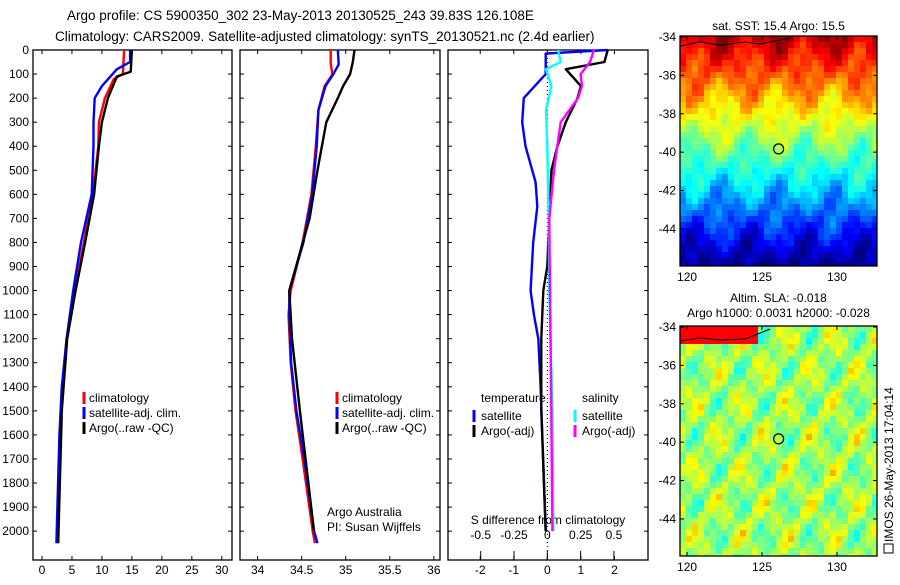 The image size is (900, 585). Describe the element at coordinates (574, 290) in the screenshot. I see `series-line-t-argo-adj-` at that location.